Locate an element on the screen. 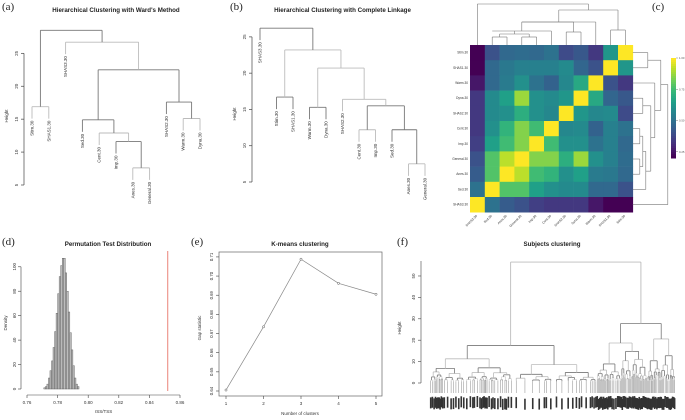 The width and height of the screenshot is (685, 420). col-label: Dyna.30 is located at coordinates (575, 219).